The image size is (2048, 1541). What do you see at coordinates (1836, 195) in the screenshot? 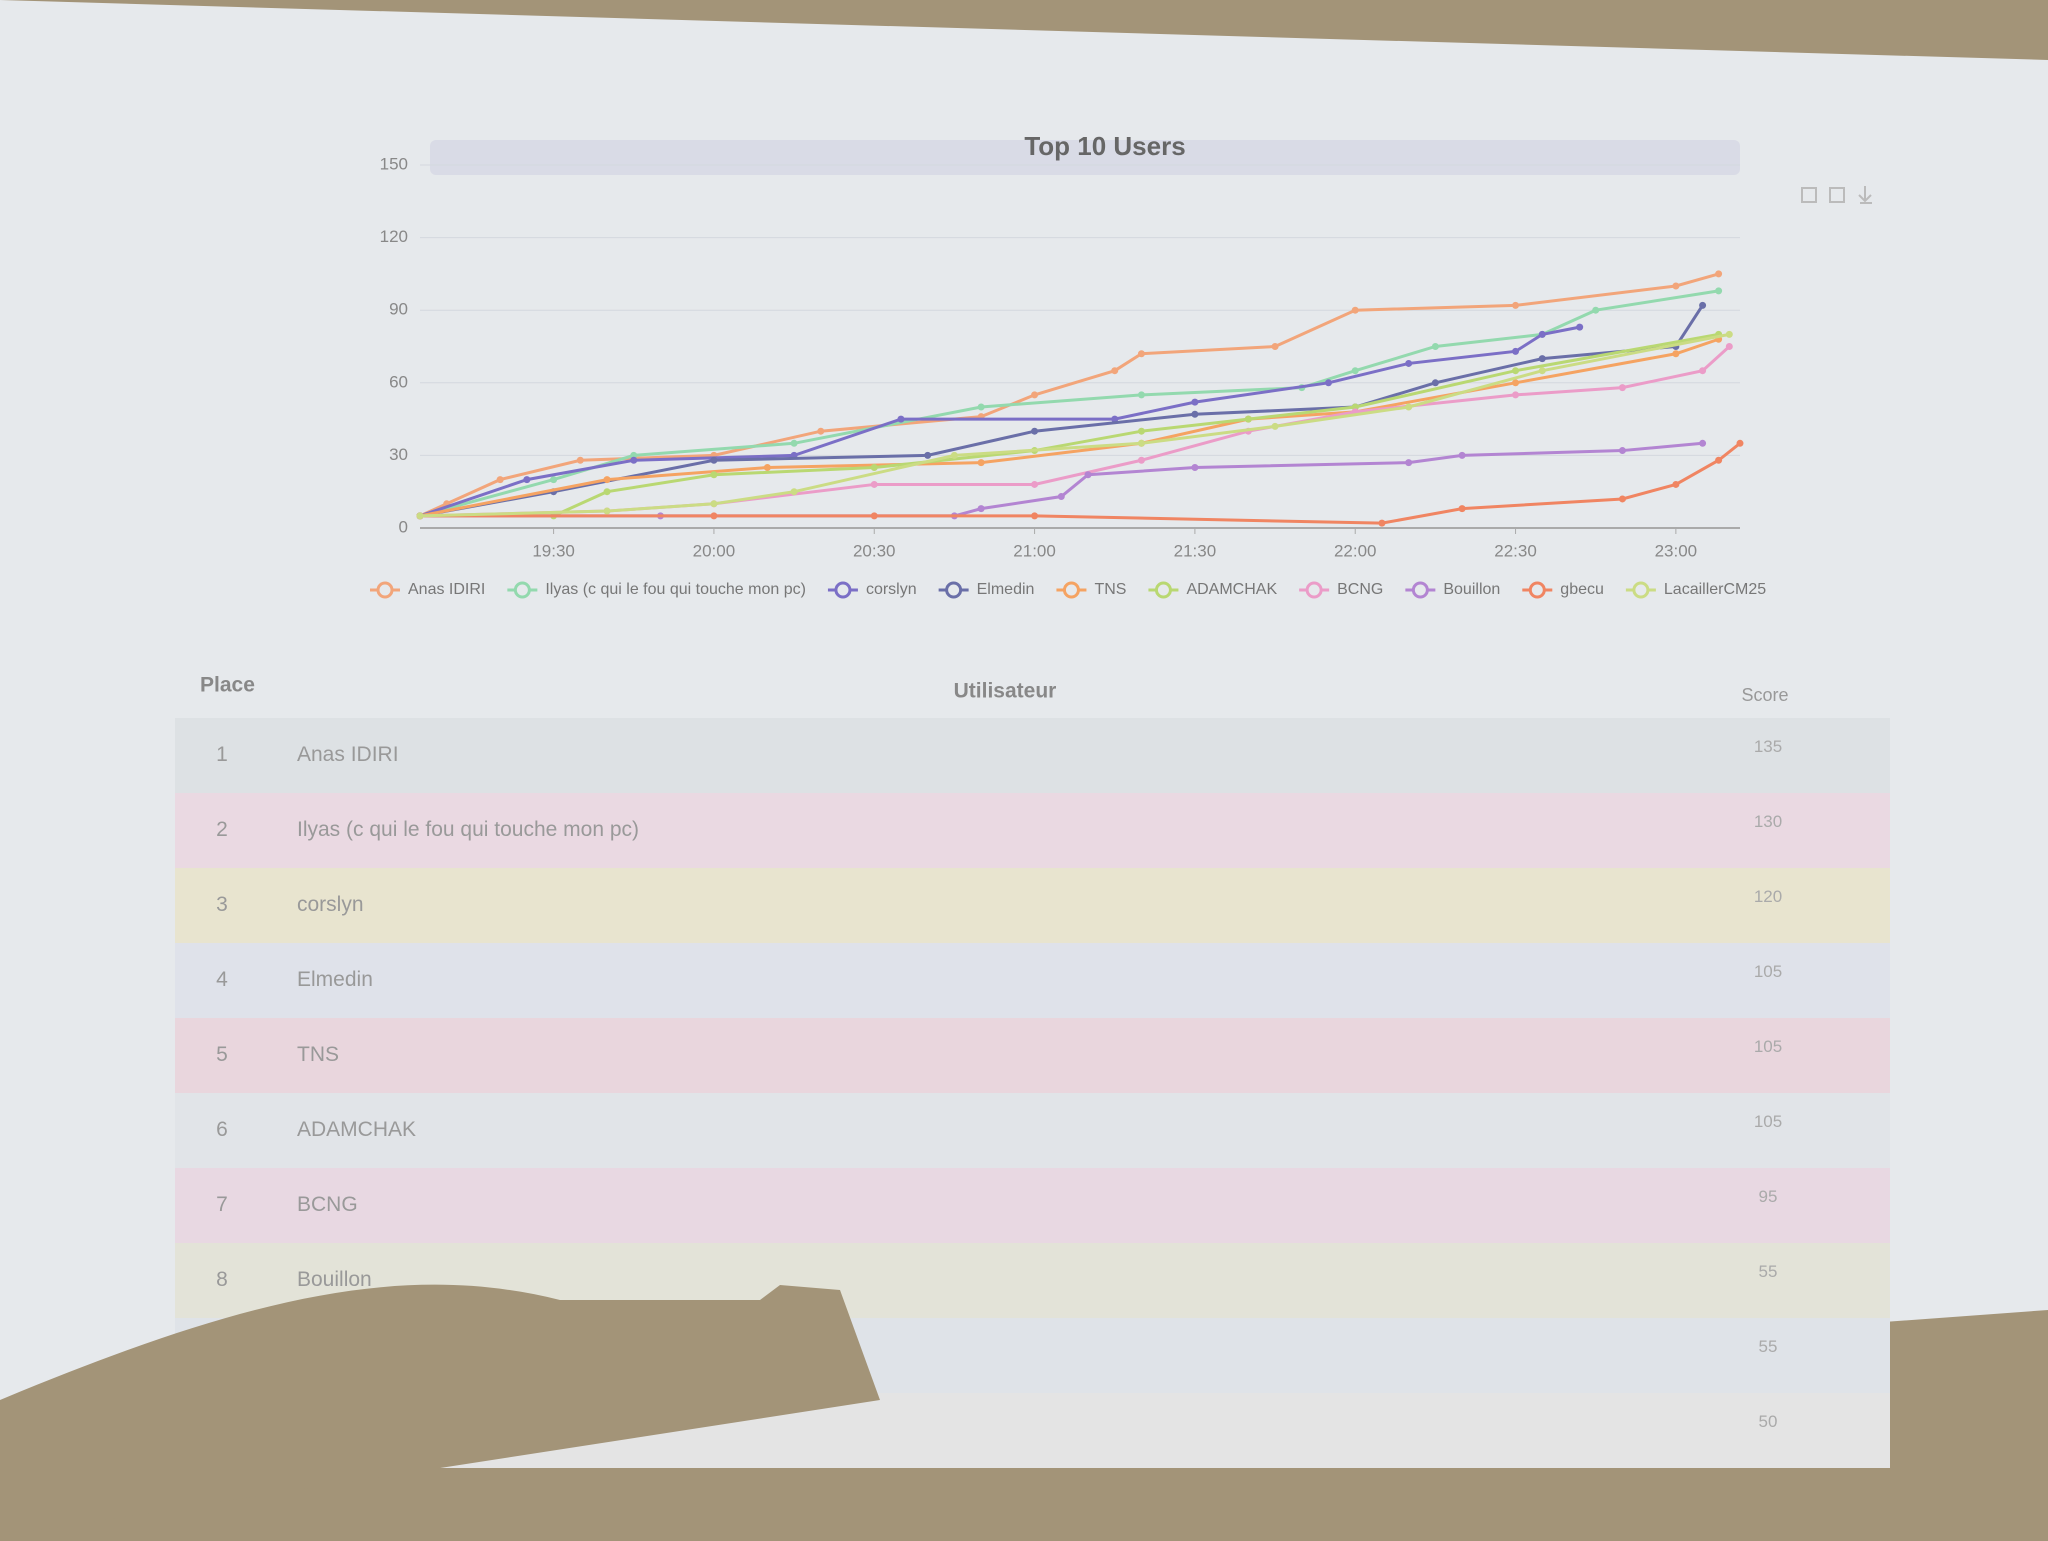
I see `toolbox` at bounding box center [1836, 195].